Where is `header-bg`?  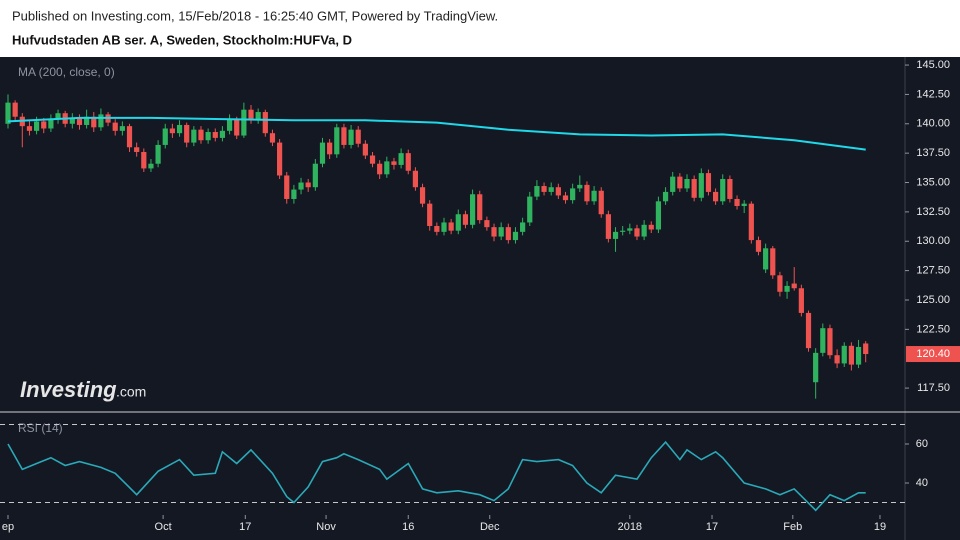
header-bg is located at coordinates (480, 28).